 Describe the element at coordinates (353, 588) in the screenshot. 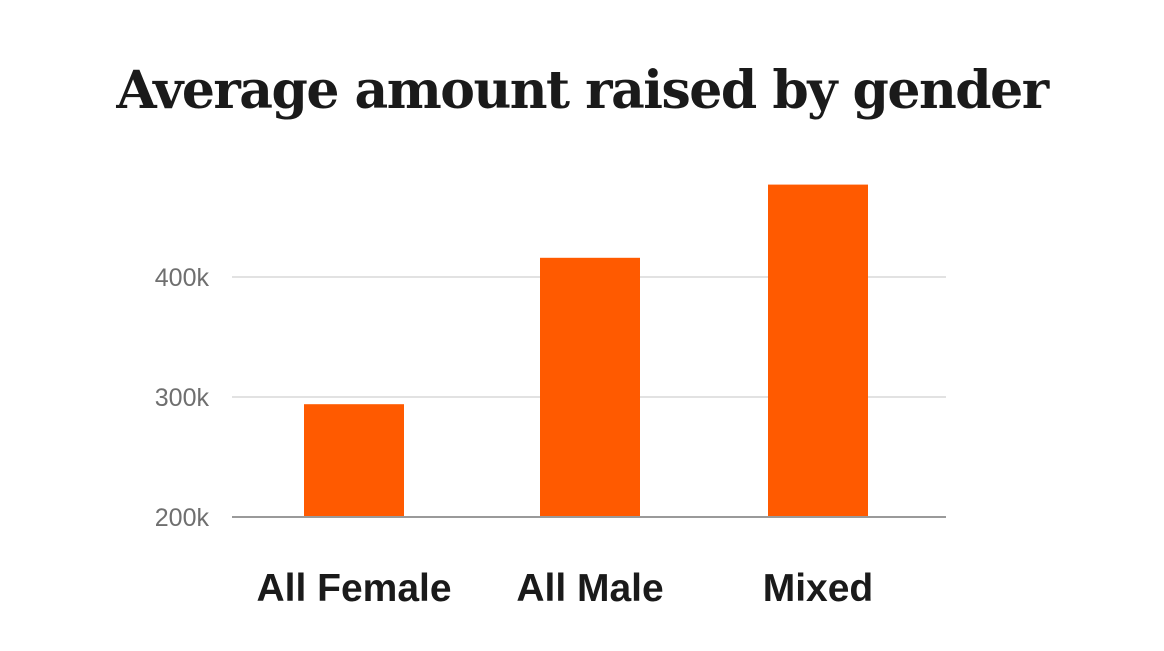

I see `x-category-label: All Female` at that location.